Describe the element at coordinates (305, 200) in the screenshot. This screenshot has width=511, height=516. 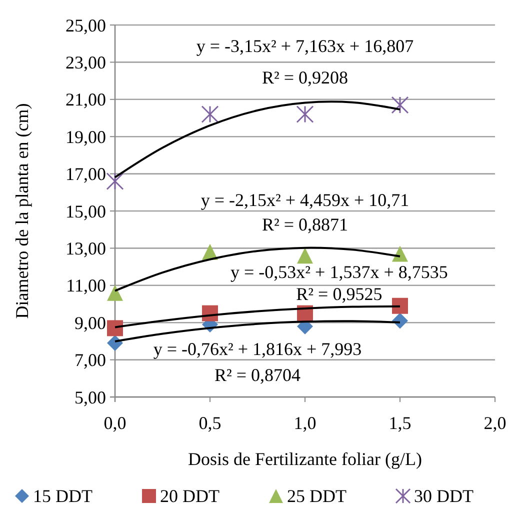
I see `annotation: y = -2,15x² + 4,459x + 10,71` at that location.